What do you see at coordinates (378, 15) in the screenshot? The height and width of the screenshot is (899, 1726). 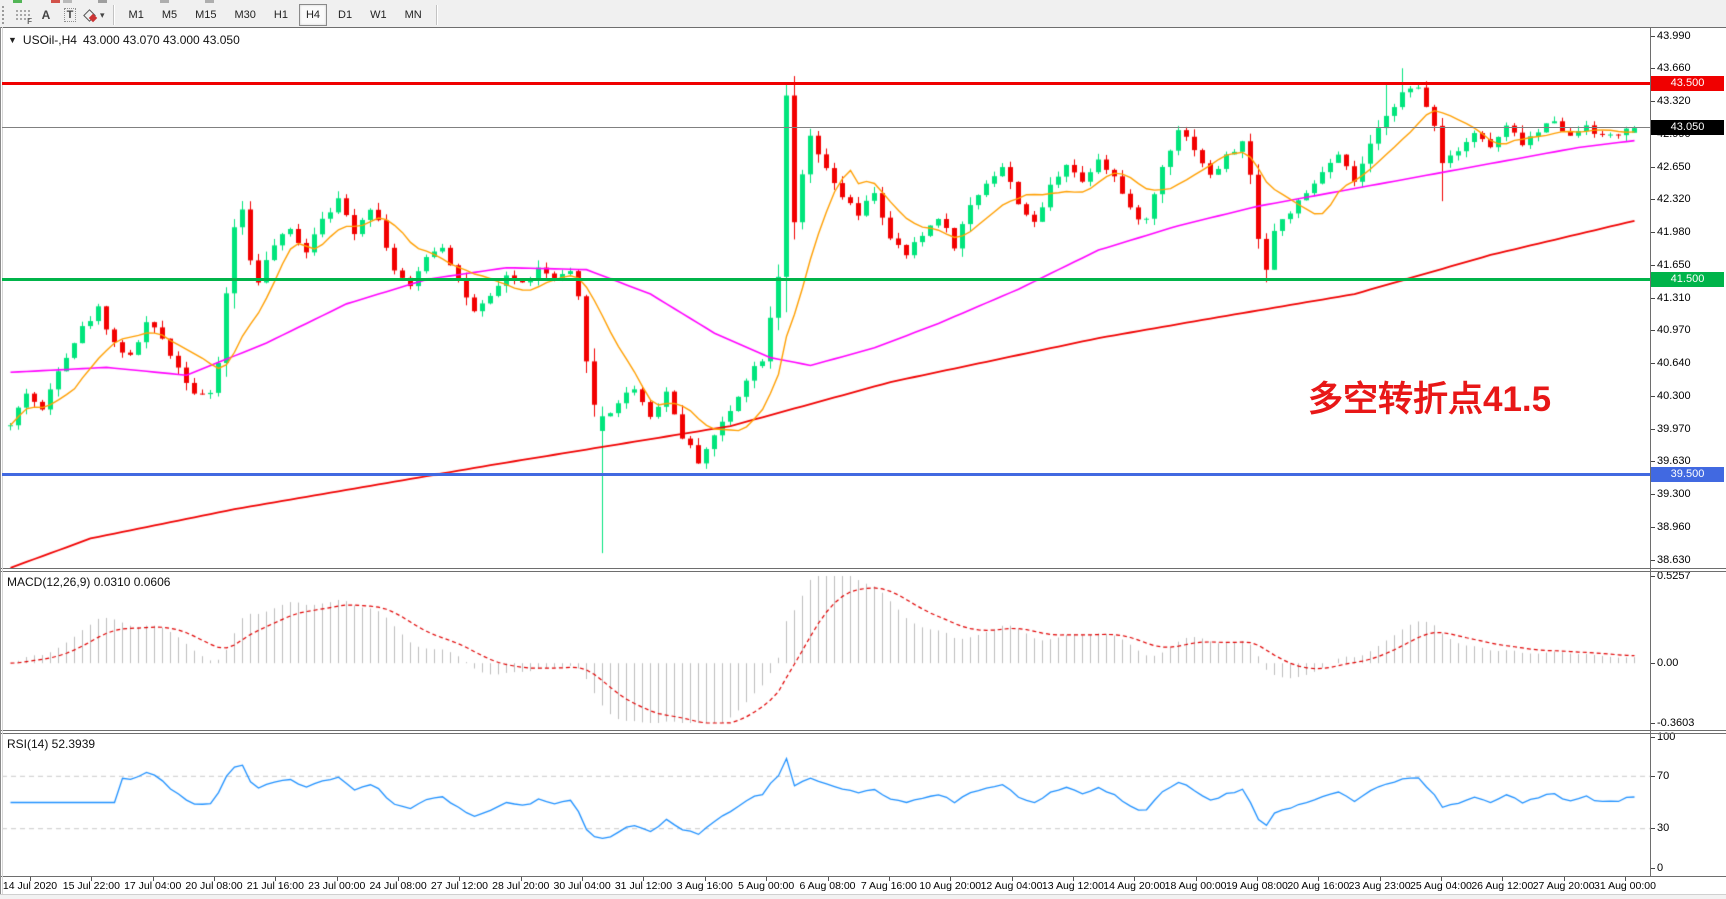 I see `timeframe-button-w1: W1` at bounding box center [378, 15].